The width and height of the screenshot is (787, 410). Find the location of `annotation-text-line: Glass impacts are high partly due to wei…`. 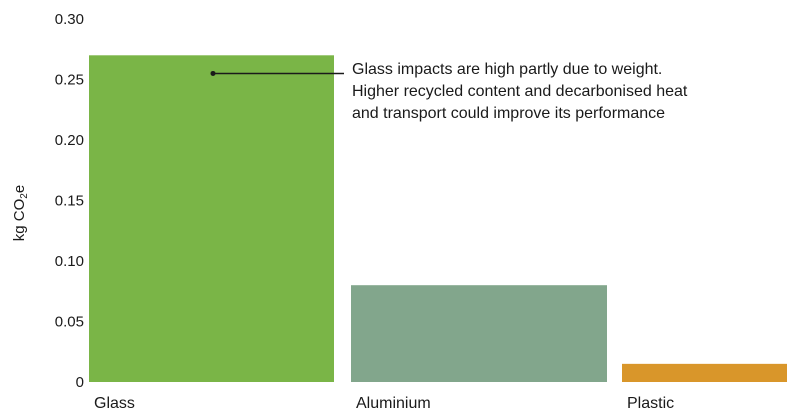

annotation-text-line: Glass impacts are high partly due to wei… is located at coordinates (507, 69).